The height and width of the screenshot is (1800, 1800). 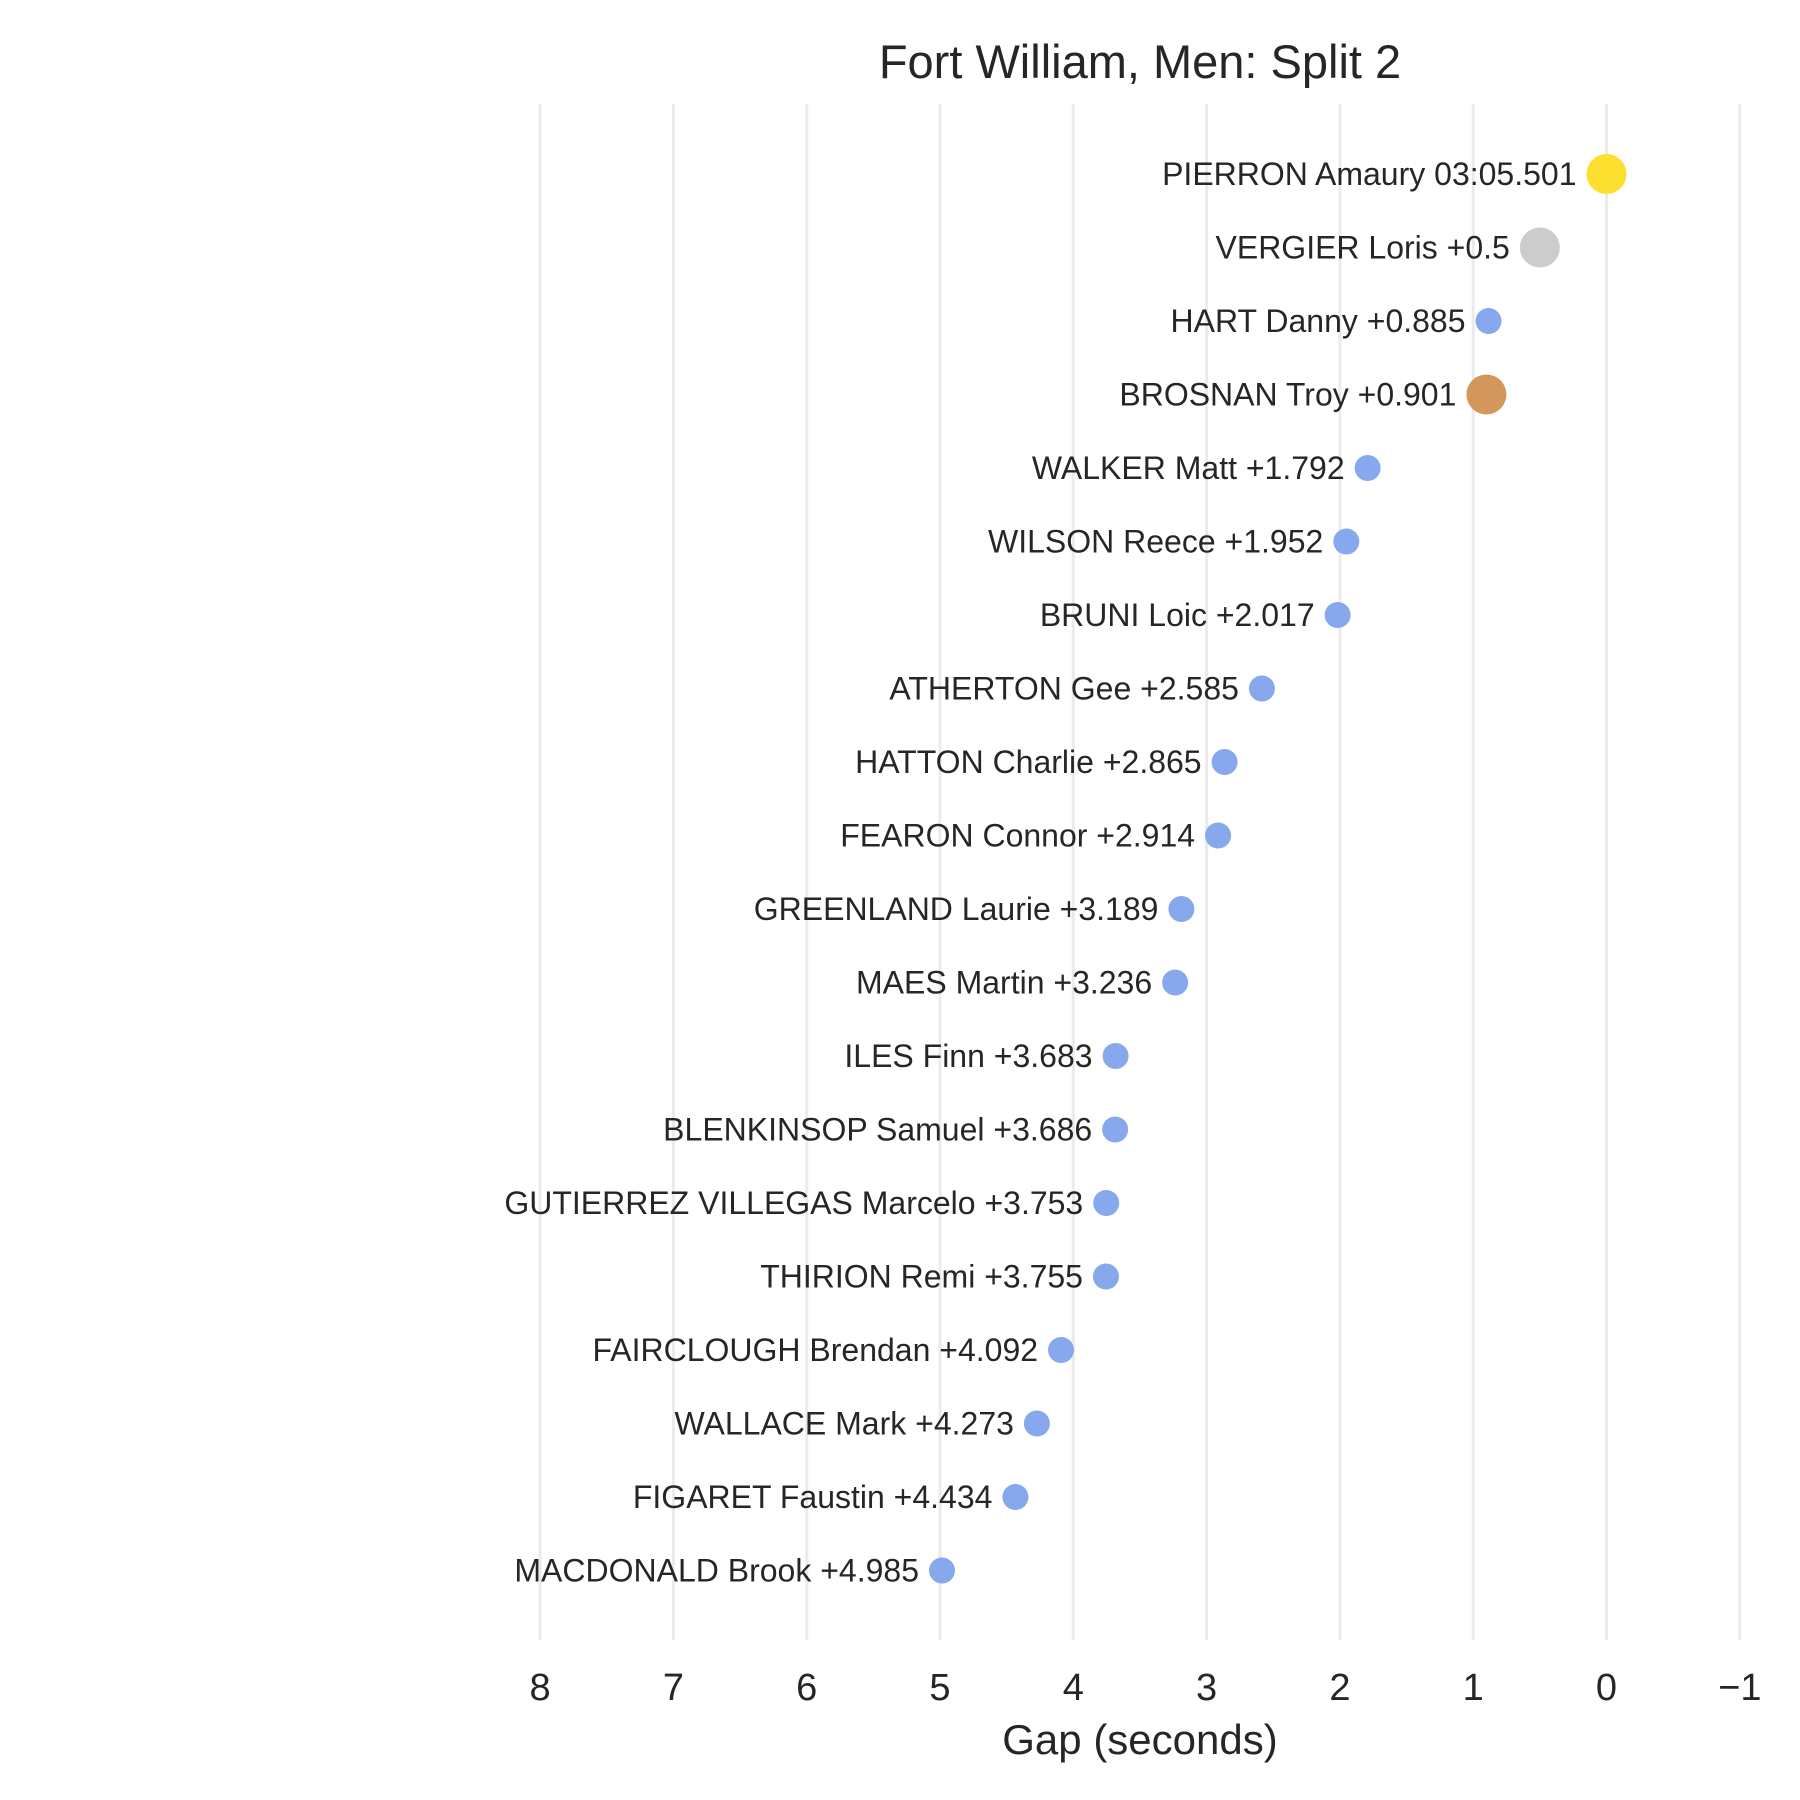 What do you see at coordinates (1369, 174) in the screenshot?
I see `point-label: PIERRON Amaury 03:05.501` at bounding box center [1369, 174].